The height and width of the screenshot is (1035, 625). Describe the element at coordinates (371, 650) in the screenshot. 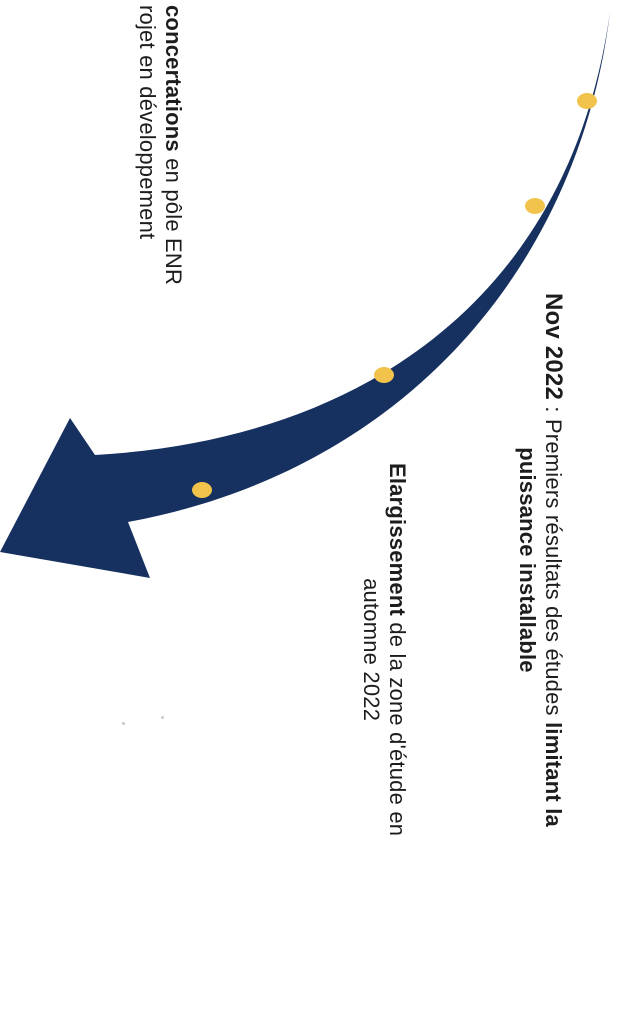

I see `elarg-line-2: automne 2022` at that location.